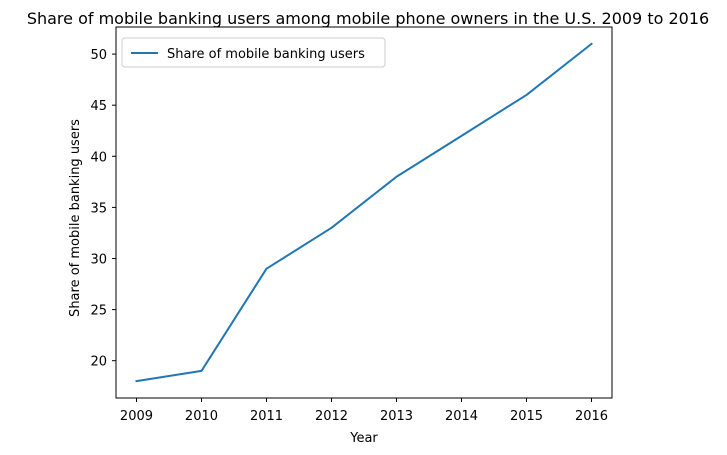 This screenshot has height=455, width=727. What do you see at coordinates (75, 218) in the screenshot?
I see `y-axis-label: Share of mobile banking users` at bounding box center [75, 218].